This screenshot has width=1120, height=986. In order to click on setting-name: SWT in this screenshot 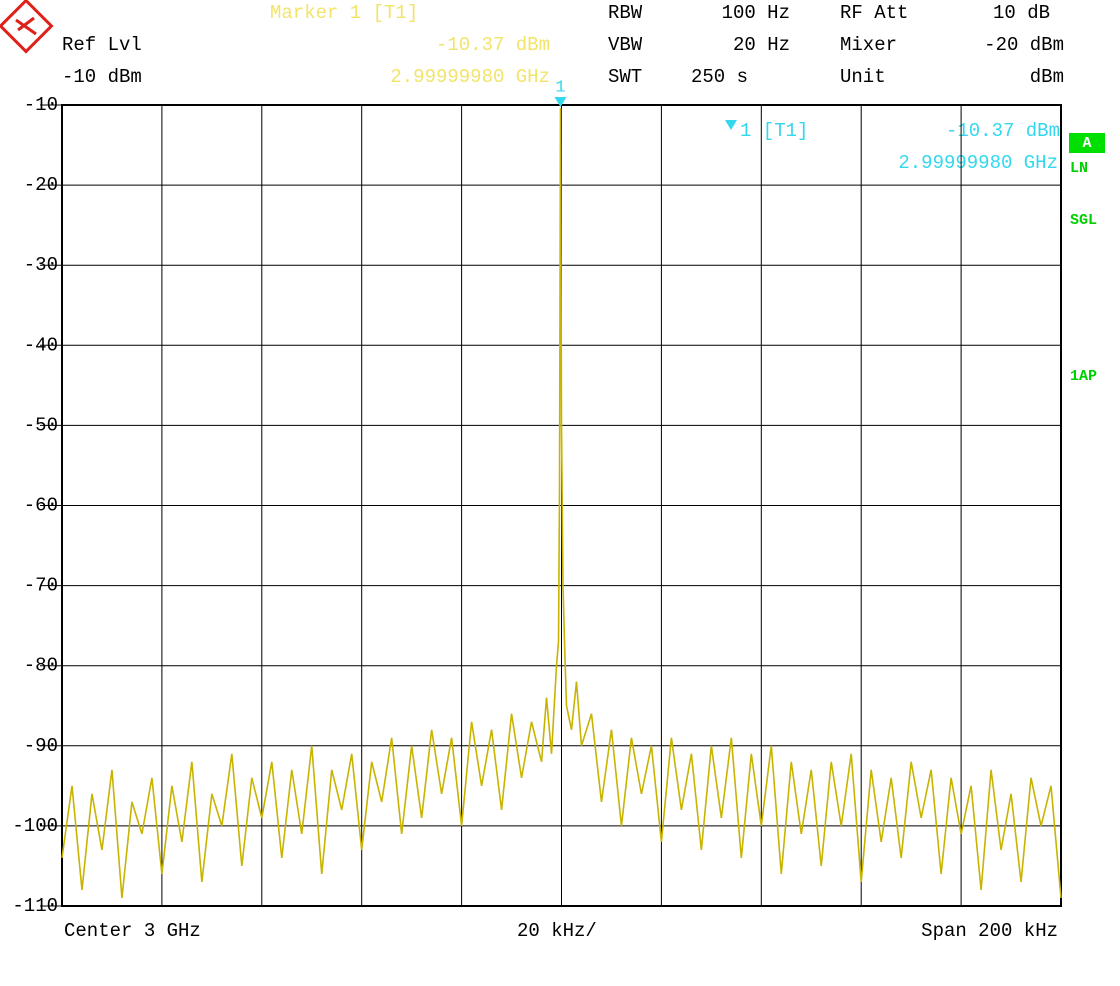, I will do `click(625, 77)`.